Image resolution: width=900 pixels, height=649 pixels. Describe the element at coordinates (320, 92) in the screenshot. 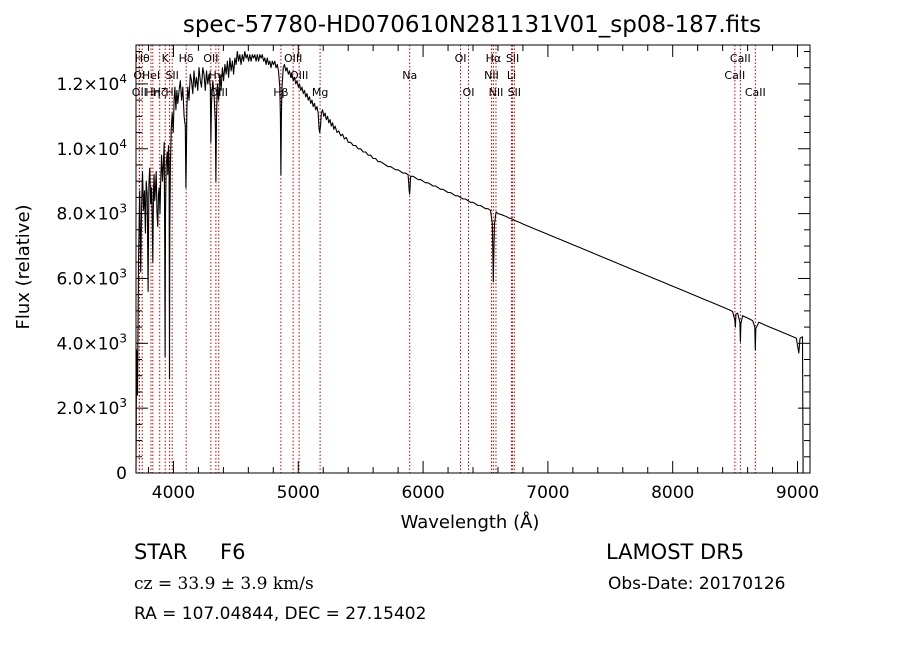

I see `line-label-16: Mg` at that location.